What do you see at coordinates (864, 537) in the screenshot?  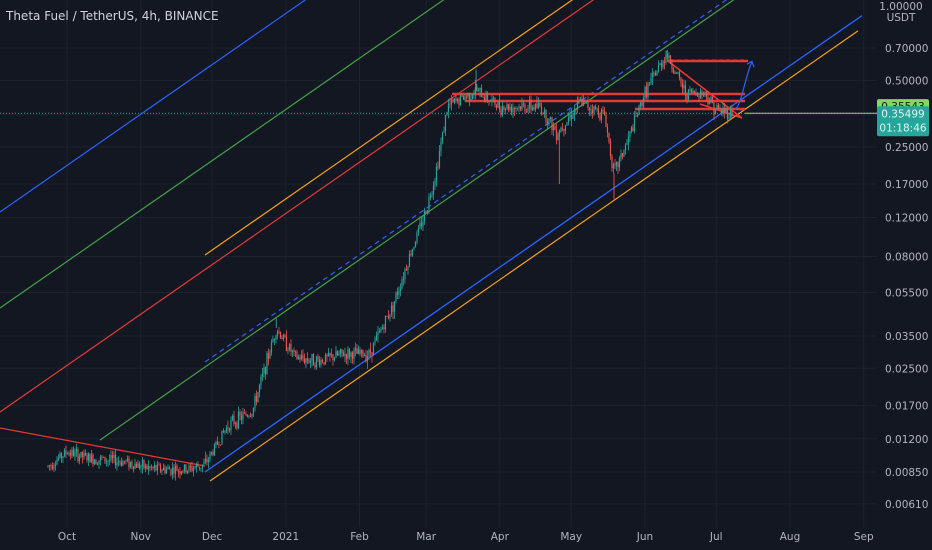 I see `x-tick-label: Sep` at bounding box center [864, 537].